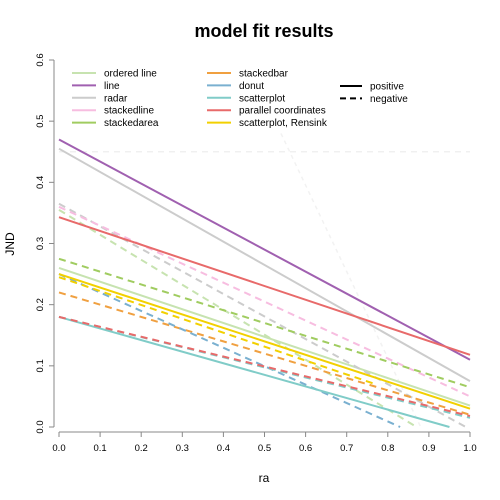 Image resolution: width=500 pixels, height=500 pixels. What do you see at coordinates (469, 448) in the screenshot?
I see `x-tick-label: 1.0` at bounding box center [469, 448].